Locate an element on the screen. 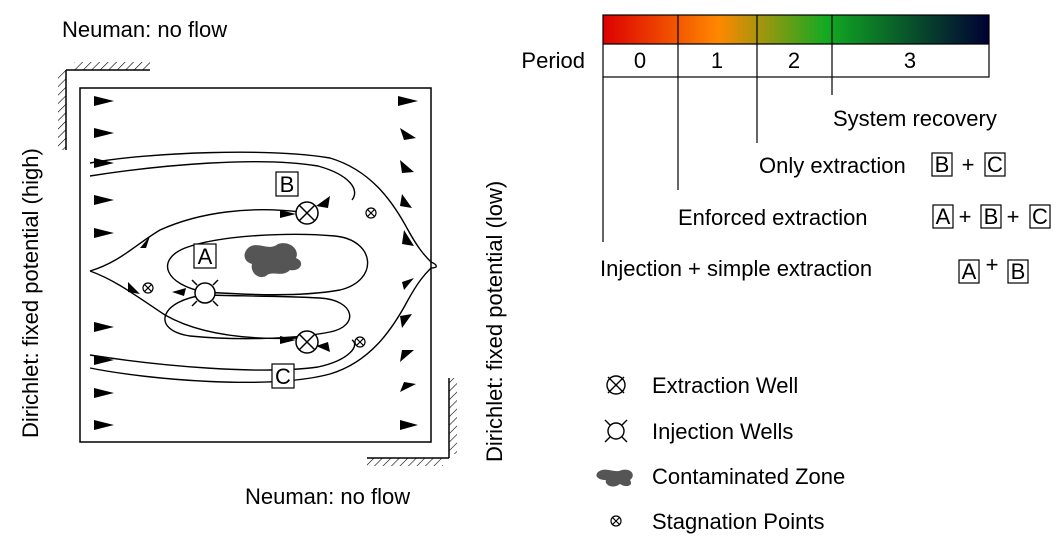  legend-stagnation-icon is located at coordinates (616, 521).